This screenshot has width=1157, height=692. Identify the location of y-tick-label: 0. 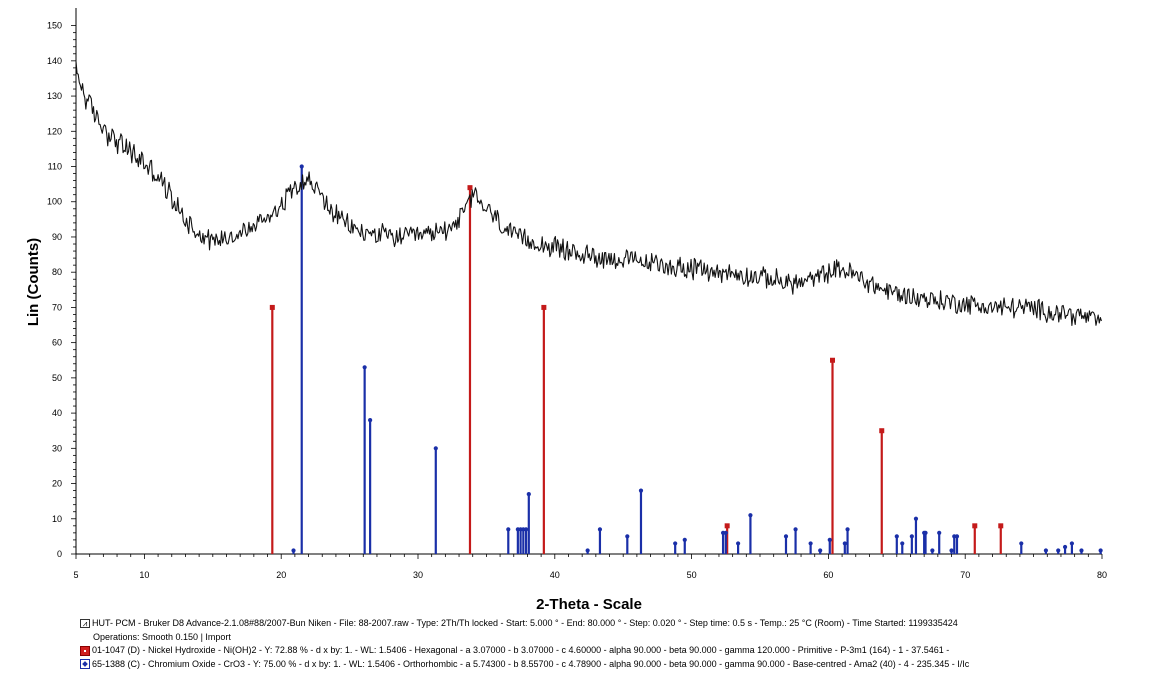
(59, 554).